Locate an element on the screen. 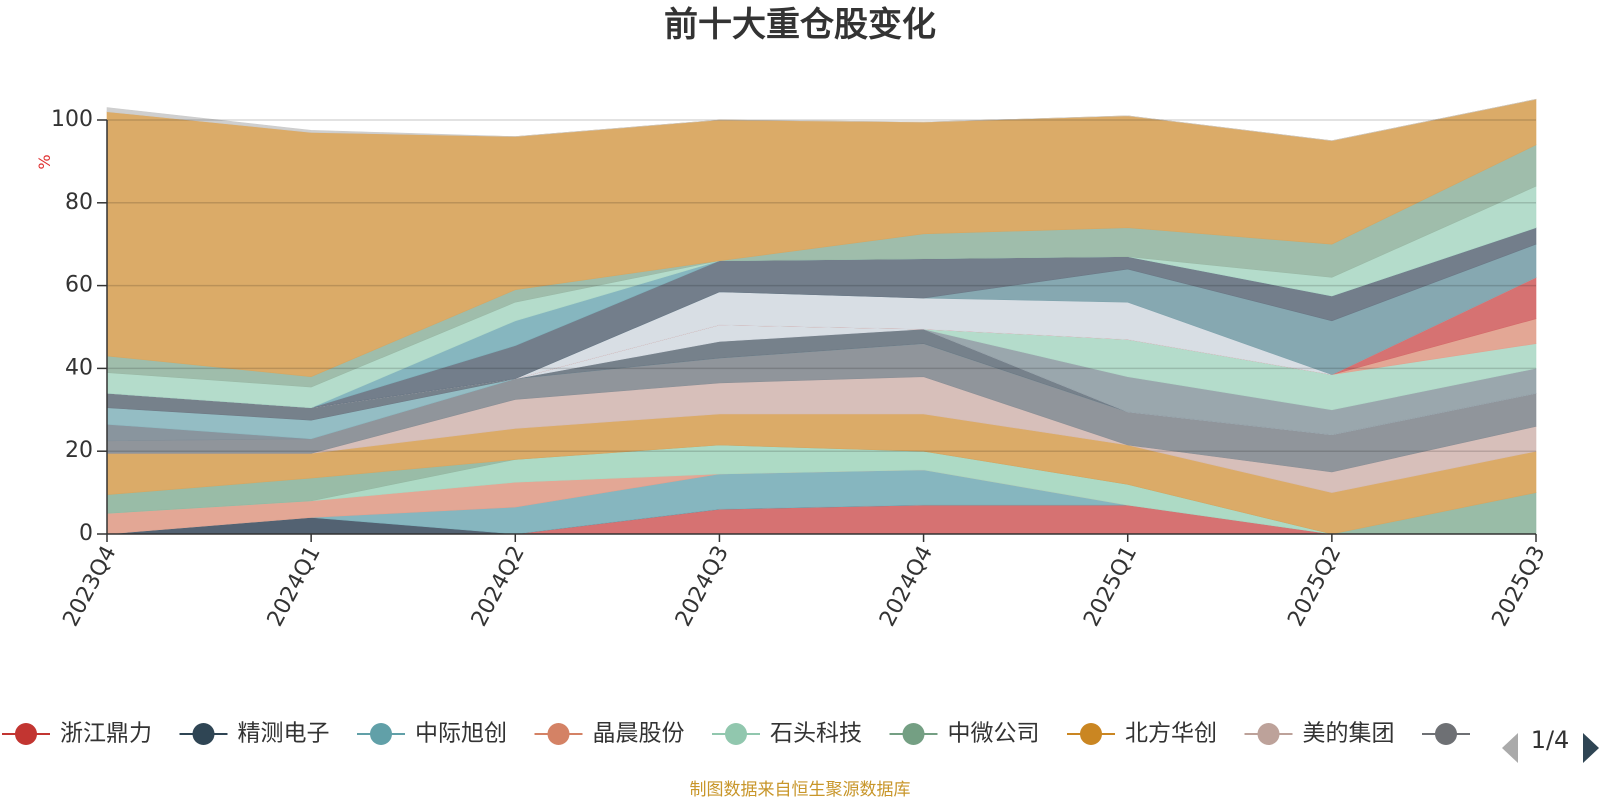 The height and width of the screenshot is (800, 1600). y-tick-label: 100 is located at coordinates (72, 119).